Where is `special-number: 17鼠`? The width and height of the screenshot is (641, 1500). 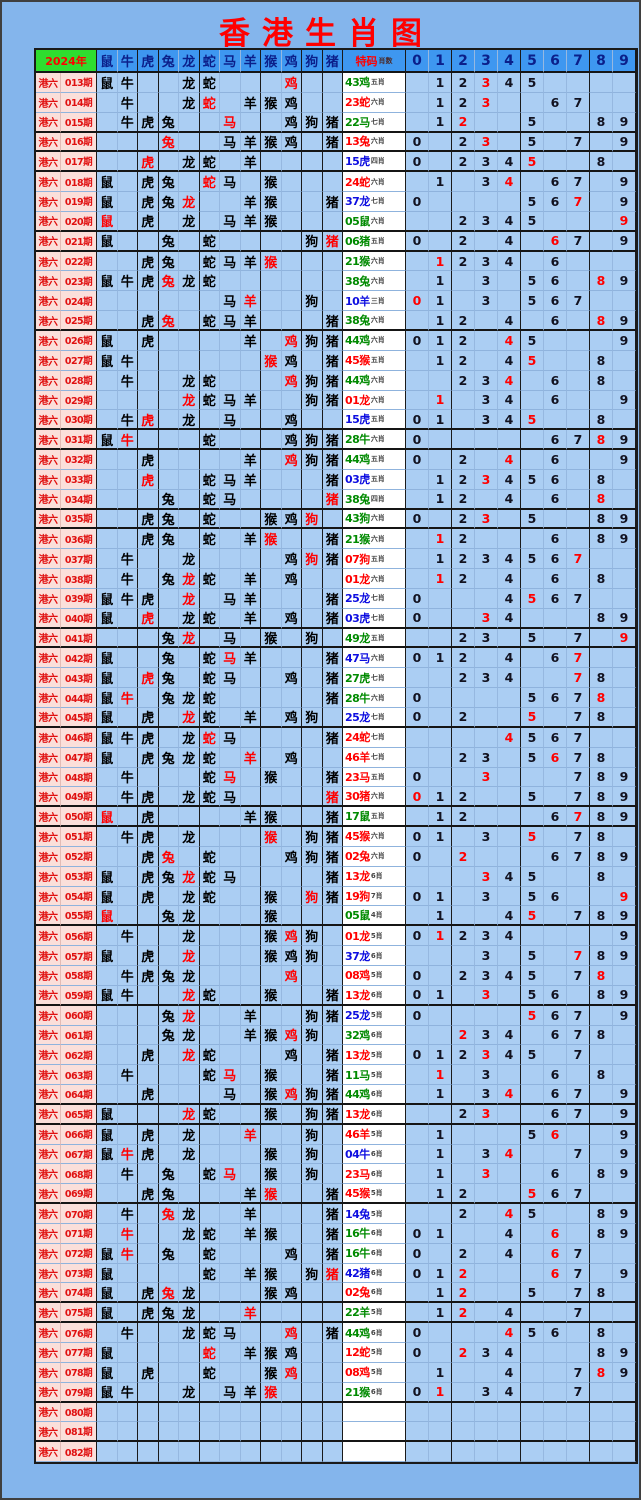 special-number: 17鼠 is located at coordinates (357, 817).